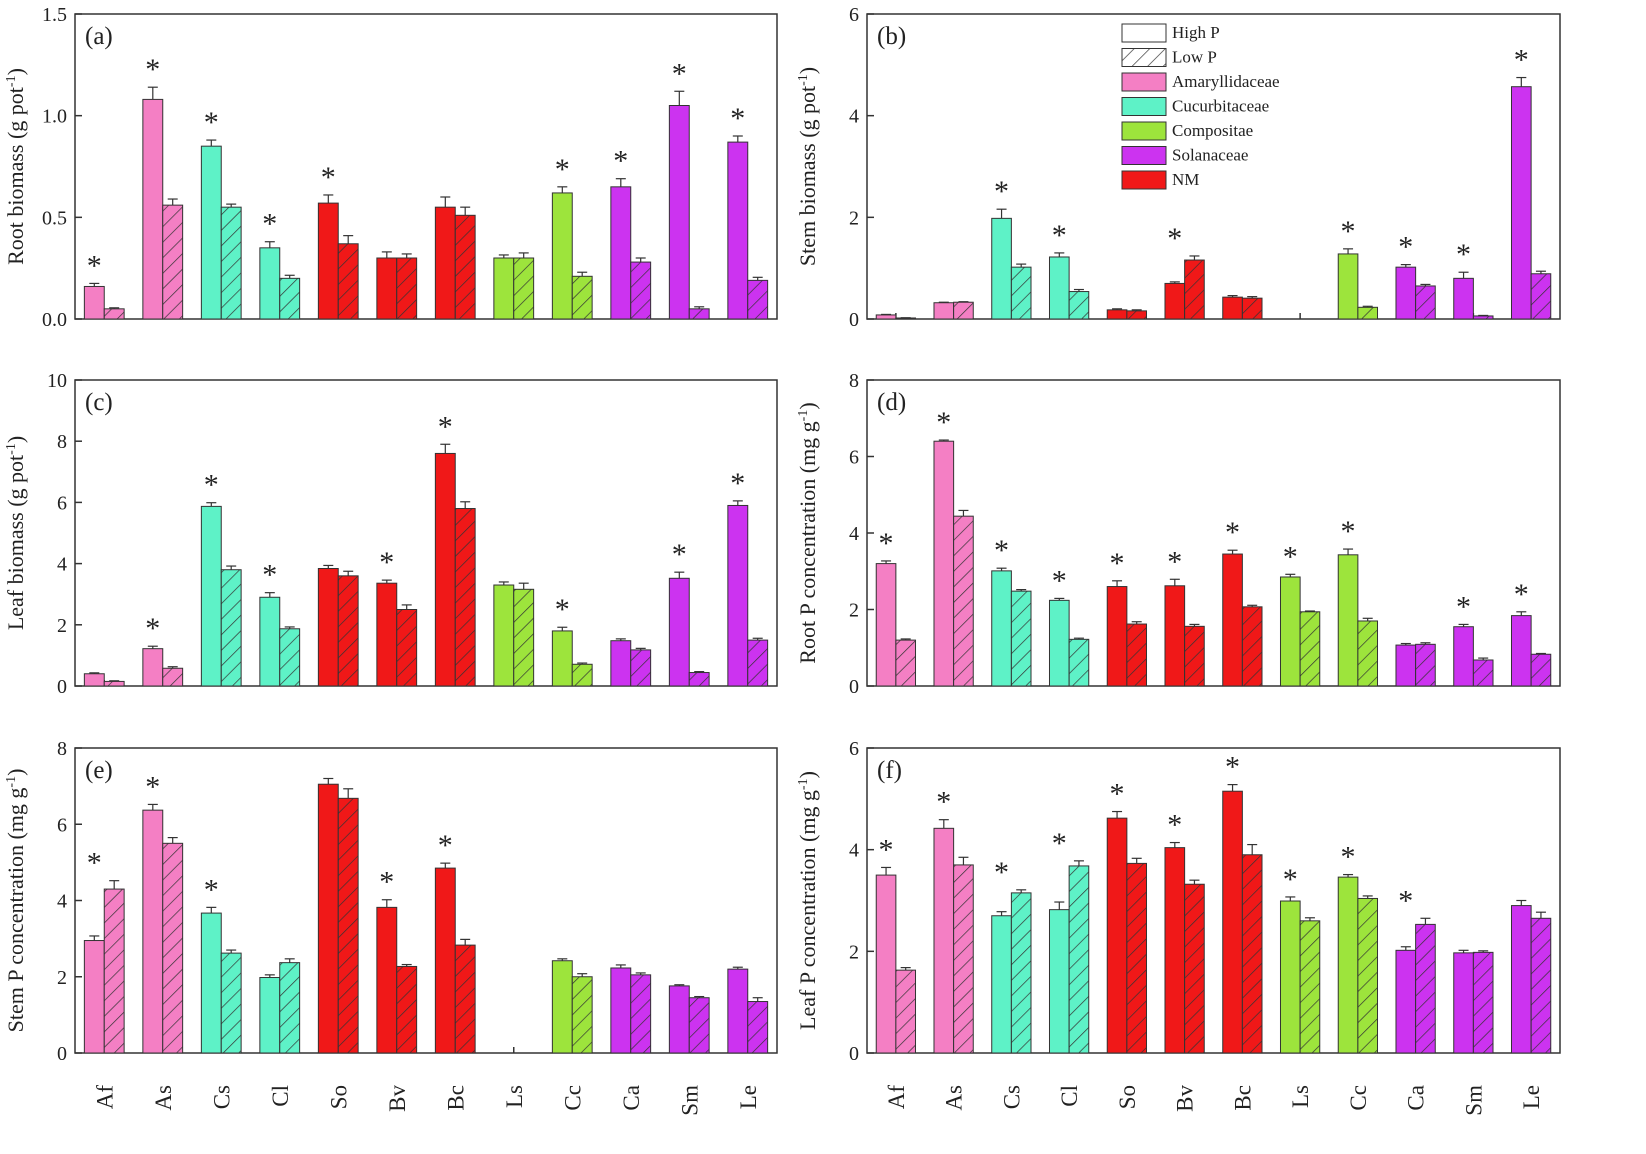 The image size is (1646, 1154). What do you see at coordinates (748, 1097) in the screenshot?
I see `x-category-label: Le` at bounding box center [748, 1097].